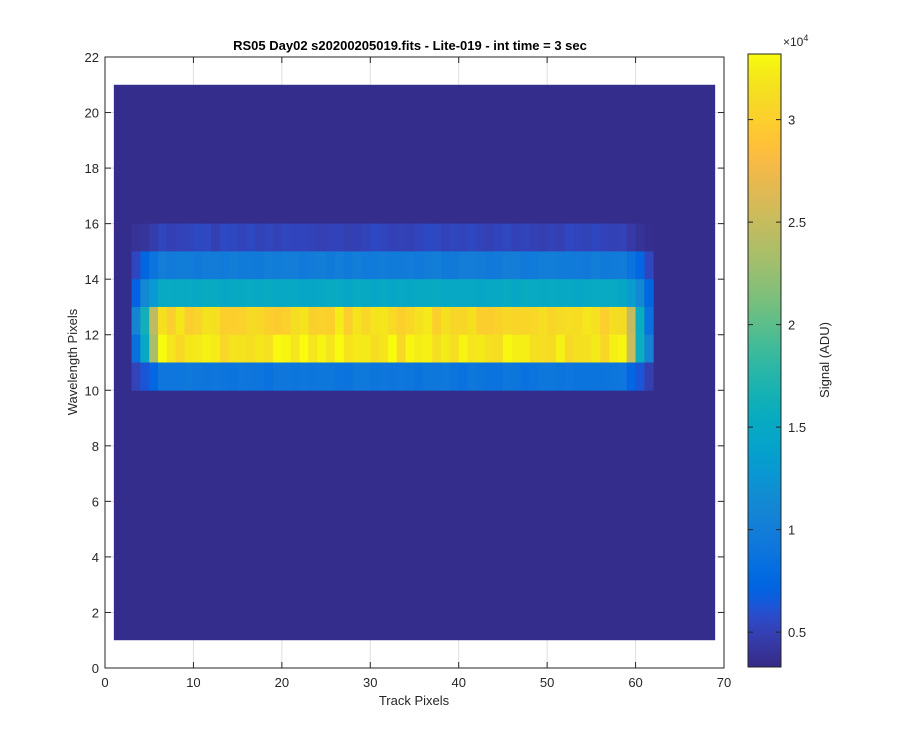 This screenshot has width=900, height=750. What do you see at coordinates (95, 446) in the screenshot?
I see `y-tick-label: 8` at bounding box center [95, 446].